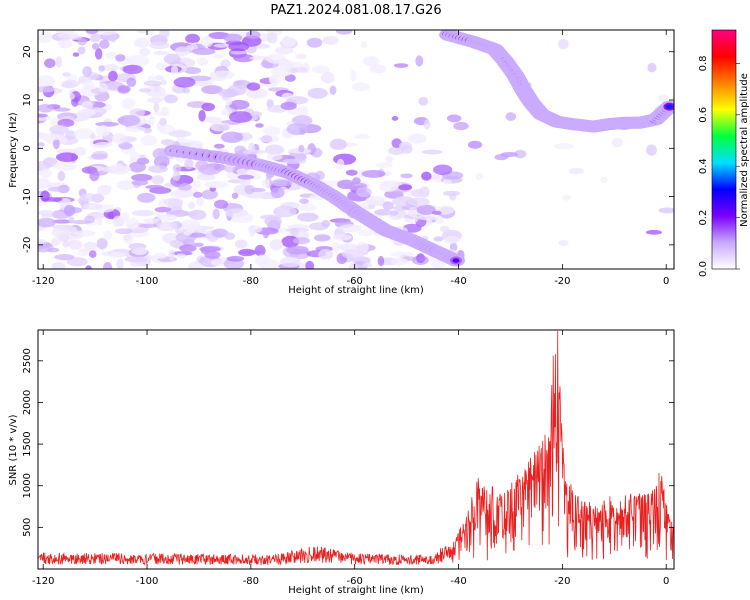 The width and height of the screenshot is (750, 600). What do you see at coordinates (356, 590) in the screenshot?
I see `snr-x-axis-label: Height of straight line (km)` at bounding box center [356, 590].